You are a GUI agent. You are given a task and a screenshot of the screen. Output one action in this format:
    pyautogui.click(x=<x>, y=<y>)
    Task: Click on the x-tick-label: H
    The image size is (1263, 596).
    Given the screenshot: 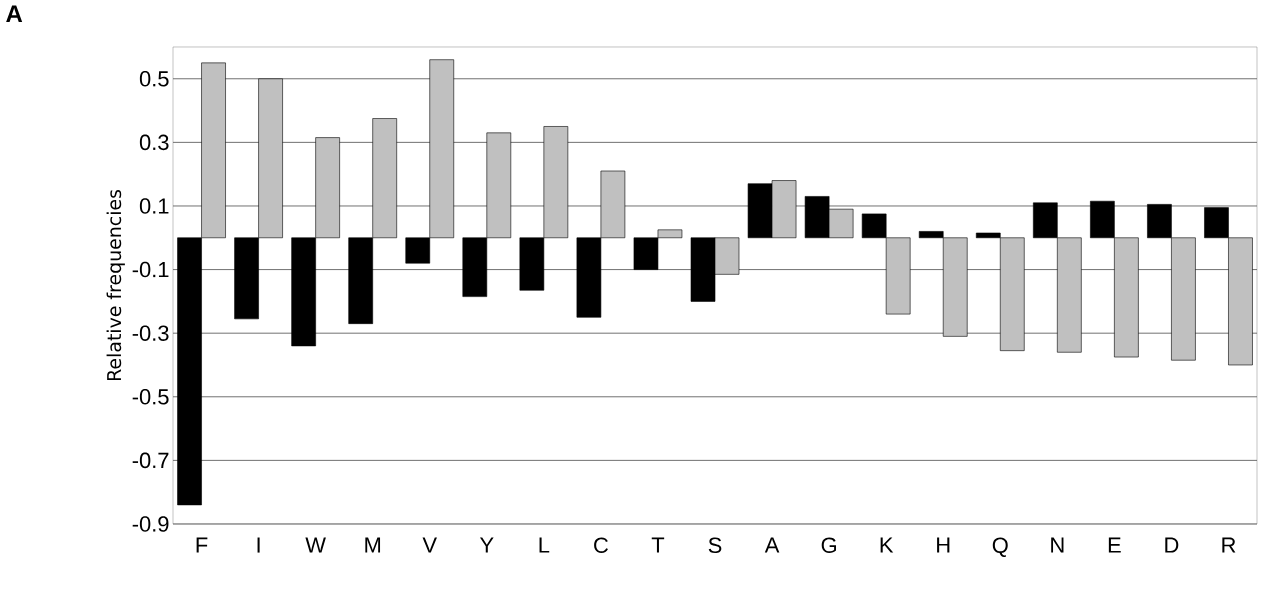 What is the action you would take?
    pyautogui.click(x=943, y=545)
    